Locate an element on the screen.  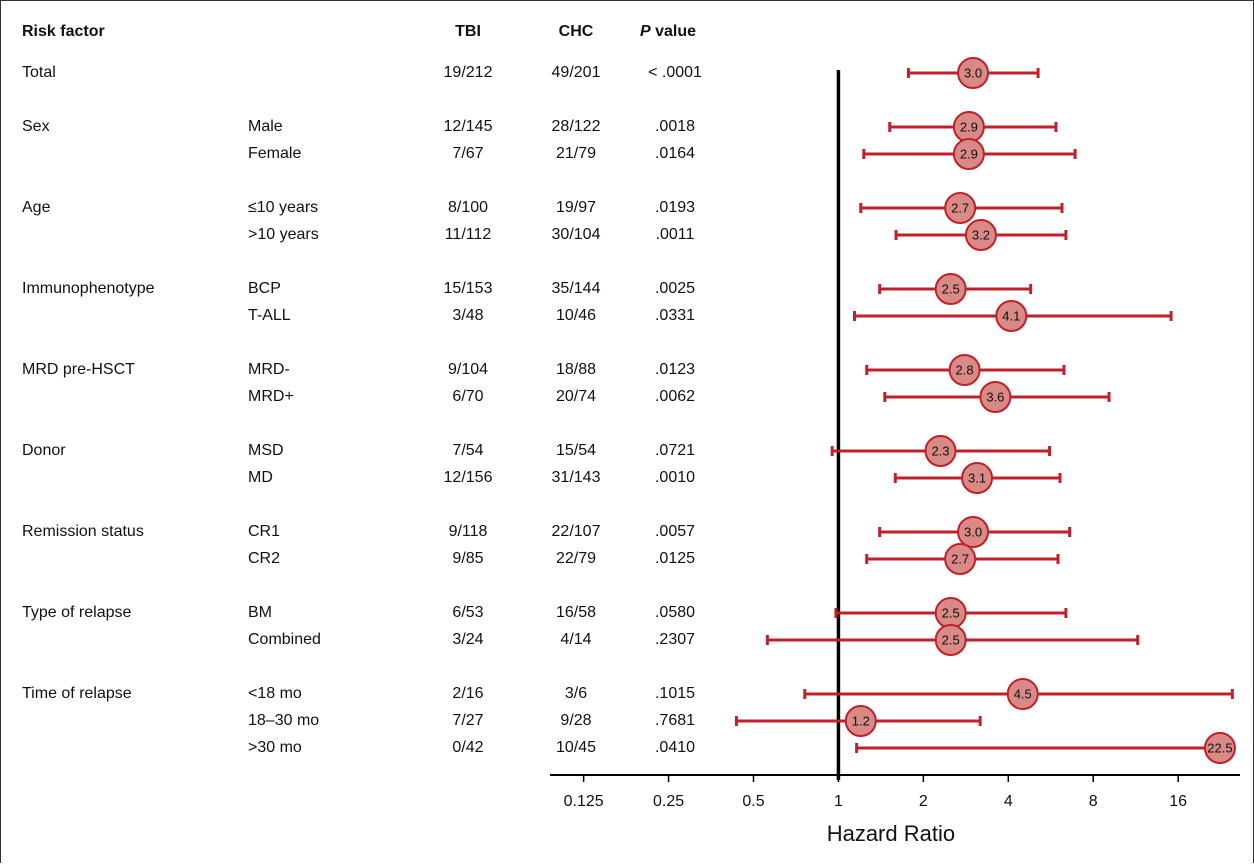
risk-factor: Sex is located at coordinates (36, 126).